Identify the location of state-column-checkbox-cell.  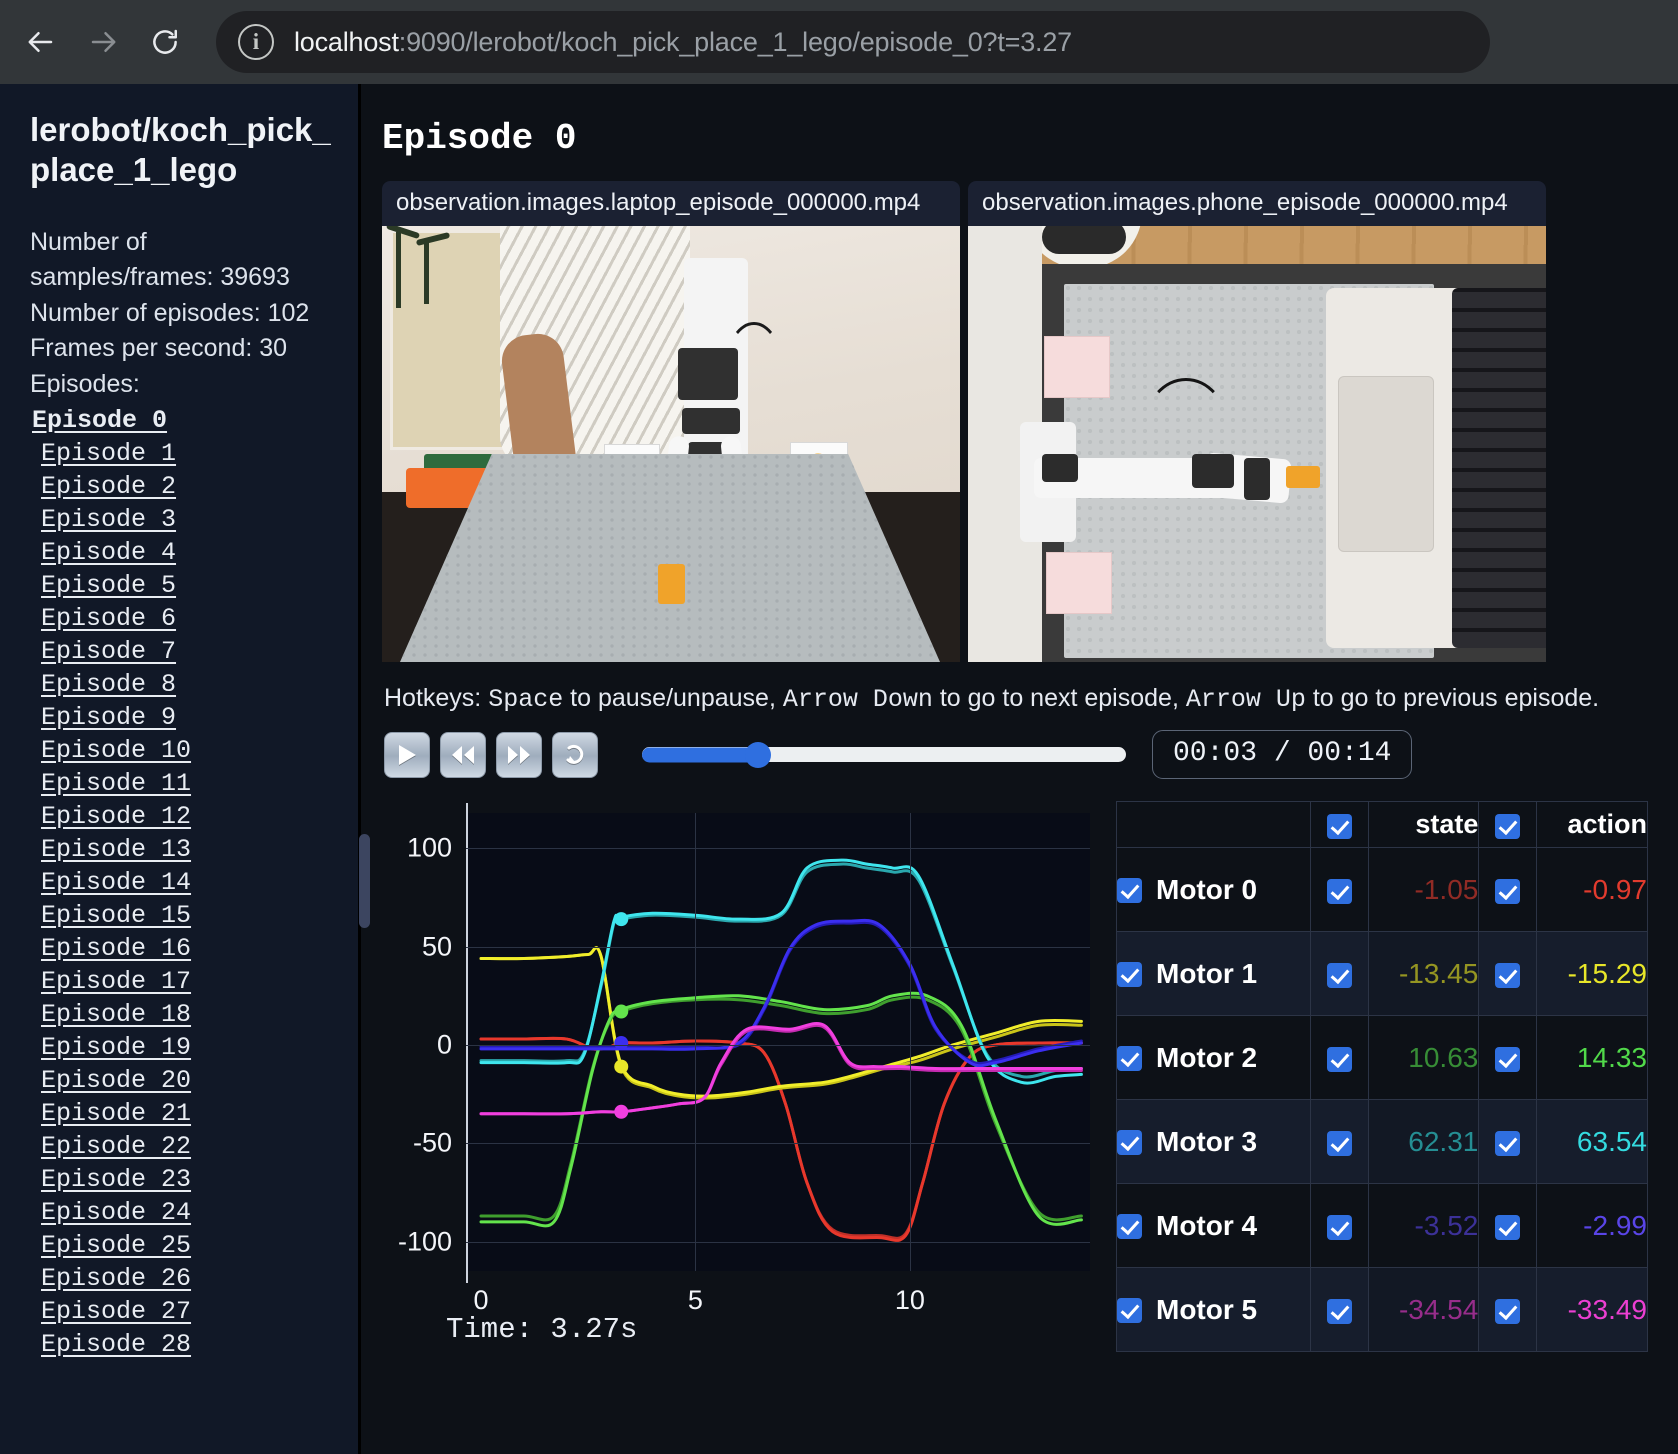
(1339, 824).